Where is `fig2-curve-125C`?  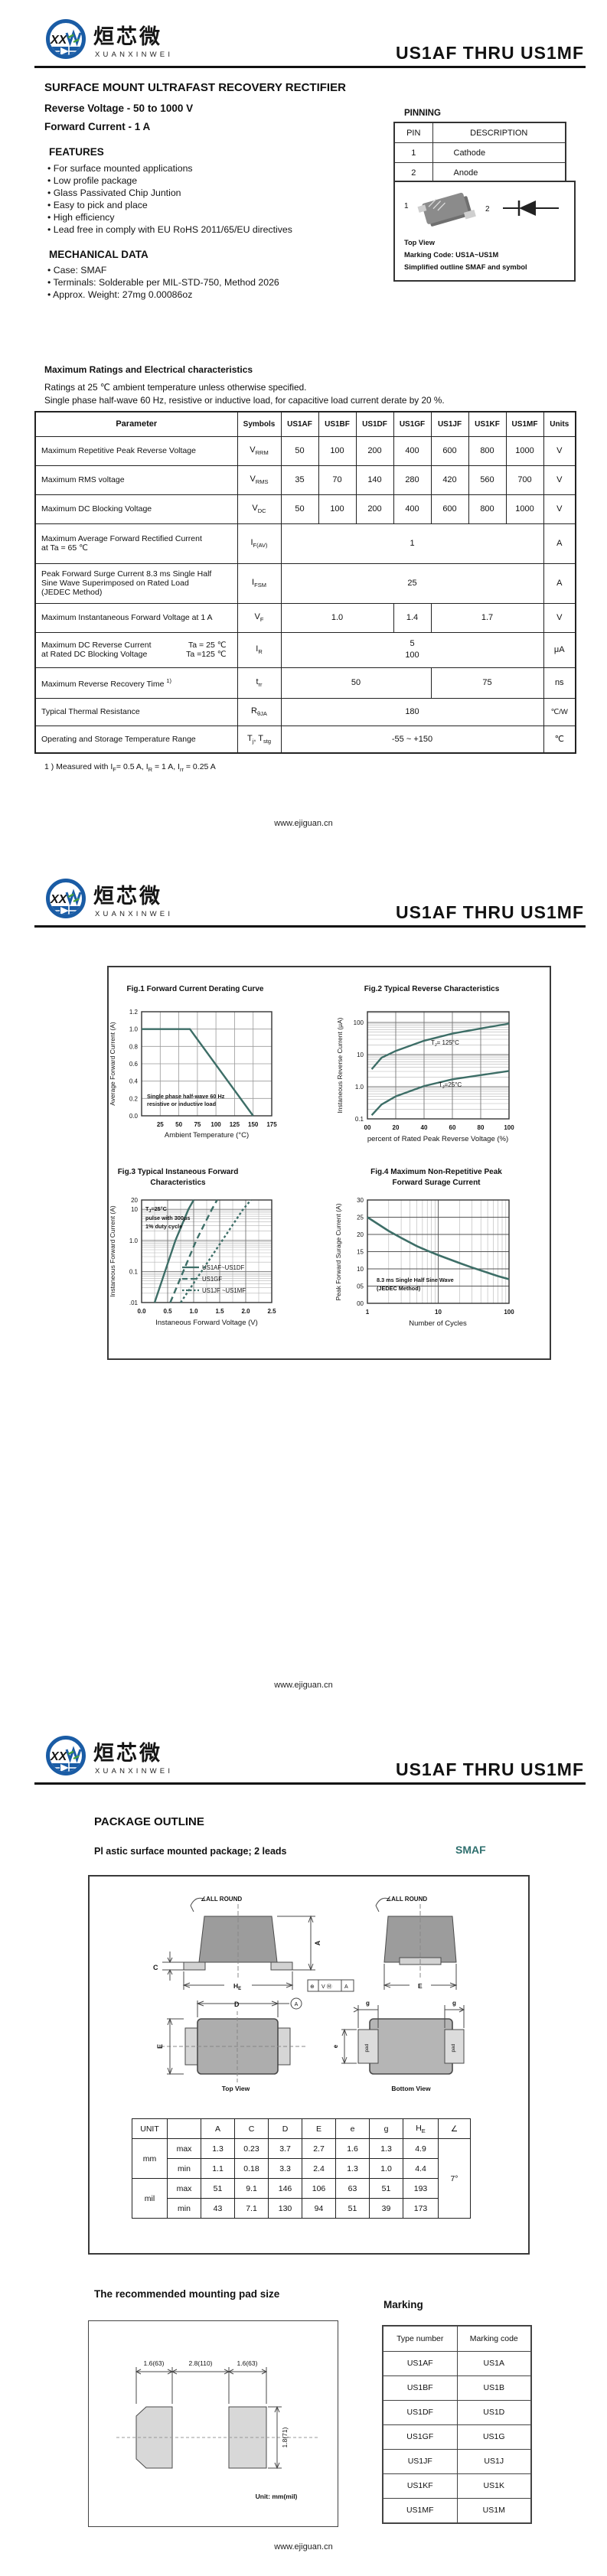
fig2-curve-125C is located at coordinates (440, 1046).